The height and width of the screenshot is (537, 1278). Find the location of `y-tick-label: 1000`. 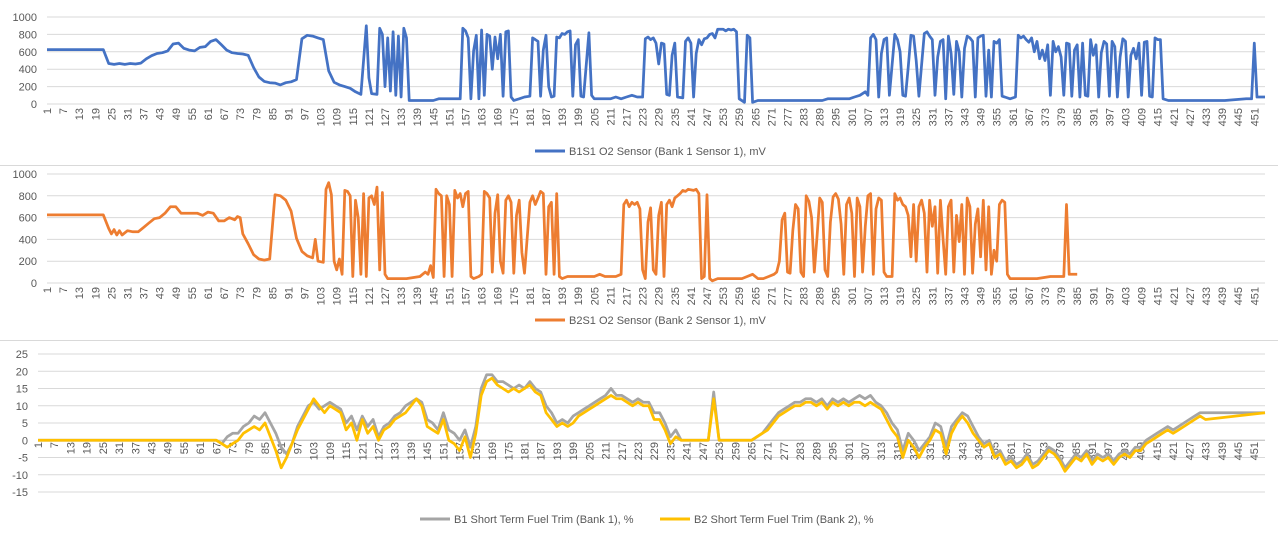

y-tick-label: 1000 is located at coordinates (25, 18).